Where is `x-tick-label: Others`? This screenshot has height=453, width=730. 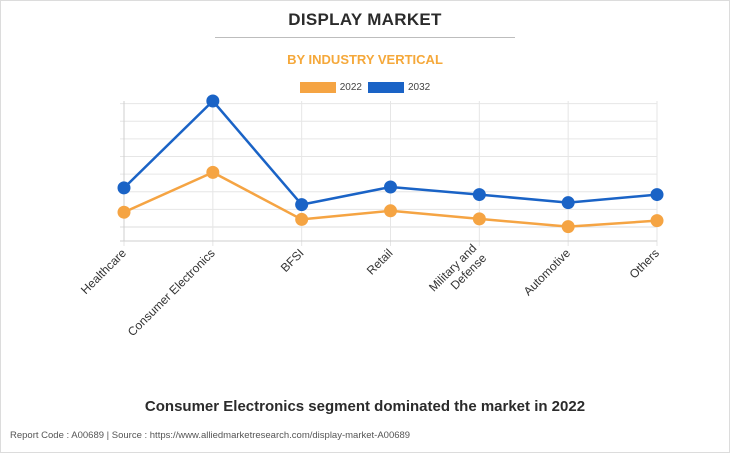 x-tick-label: Others is located at coordinates (644, 263).